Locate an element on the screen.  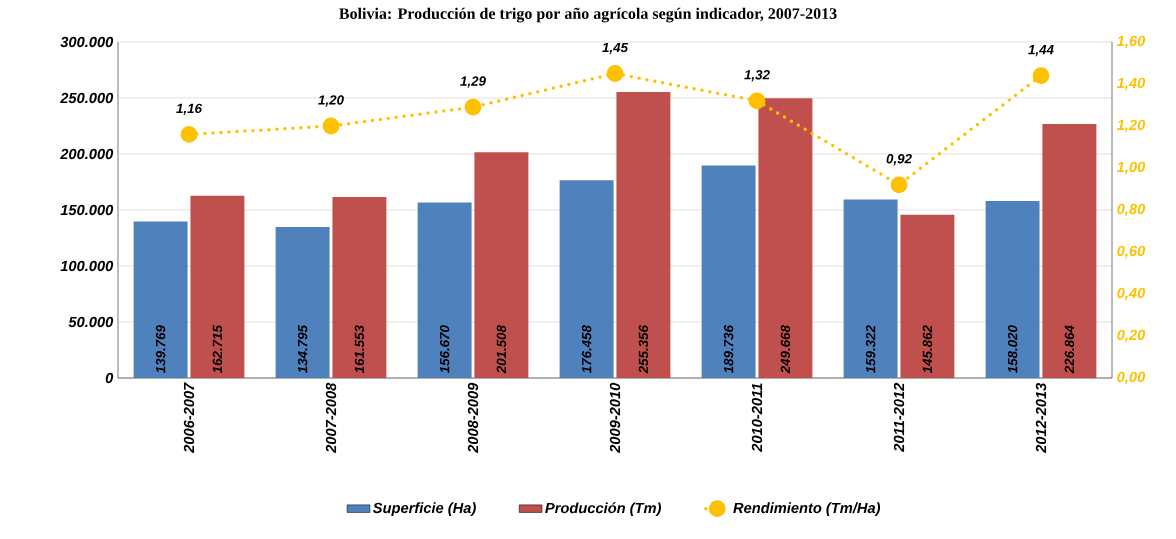
x-tick-label: 2007-2008 is located at coordinates (331, 418).